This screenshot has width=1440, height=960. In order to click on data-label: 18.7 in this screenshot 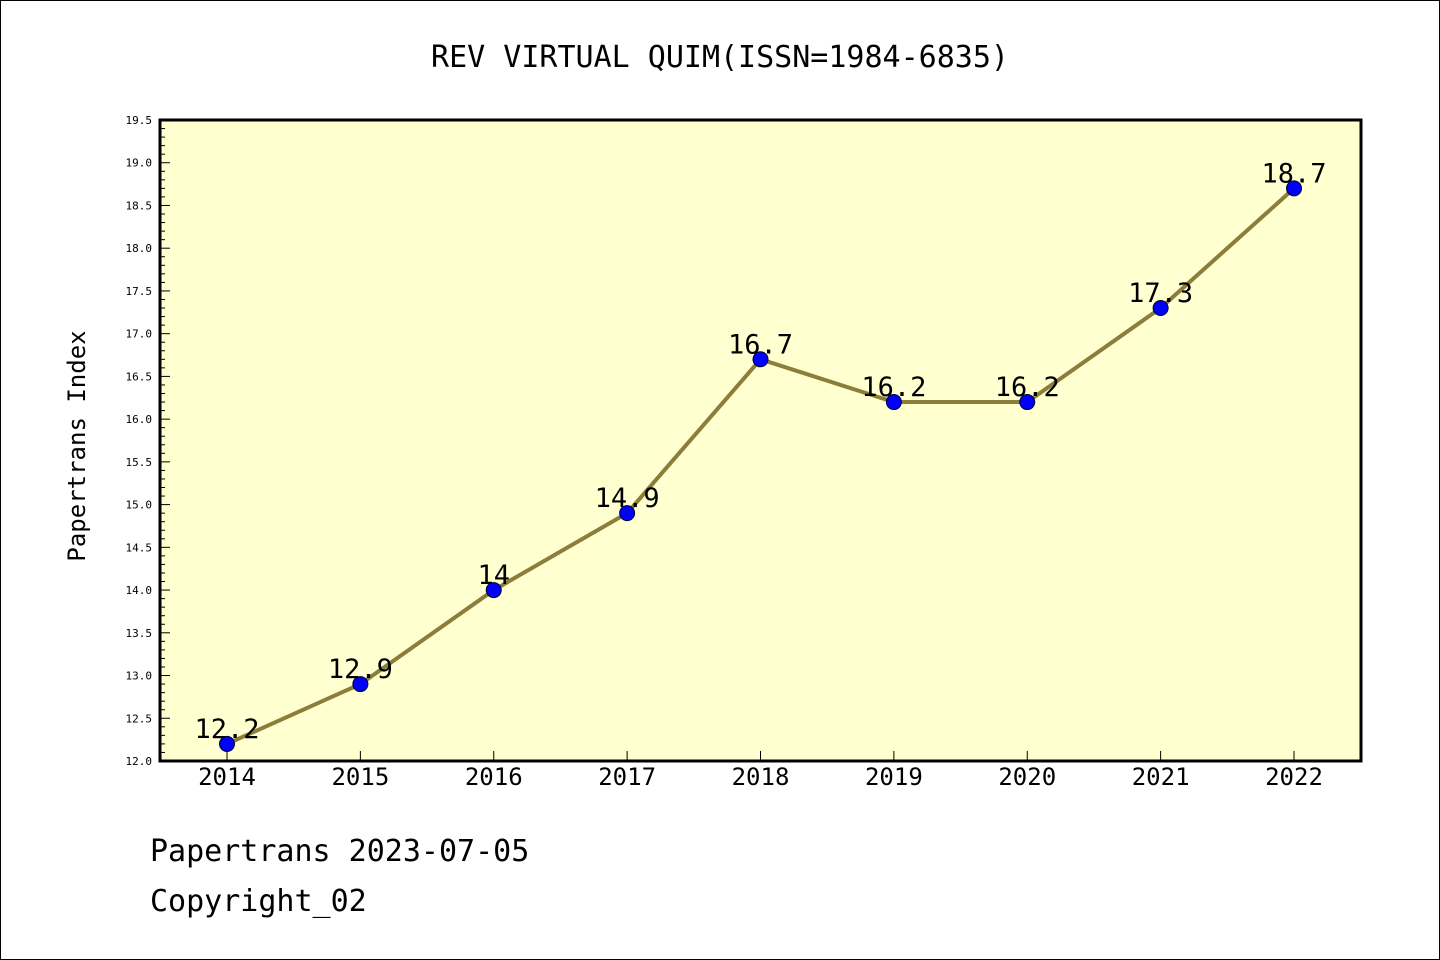, I will do `click(1293, 173)`.